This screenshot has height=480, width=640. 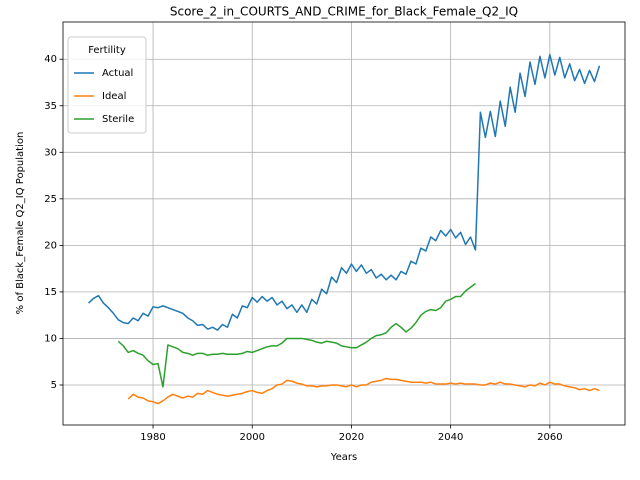 What do you see at coordinates (107, 50) in the screenshot?
I see `legend-title: Fertility` at bounding box center [107, 50].